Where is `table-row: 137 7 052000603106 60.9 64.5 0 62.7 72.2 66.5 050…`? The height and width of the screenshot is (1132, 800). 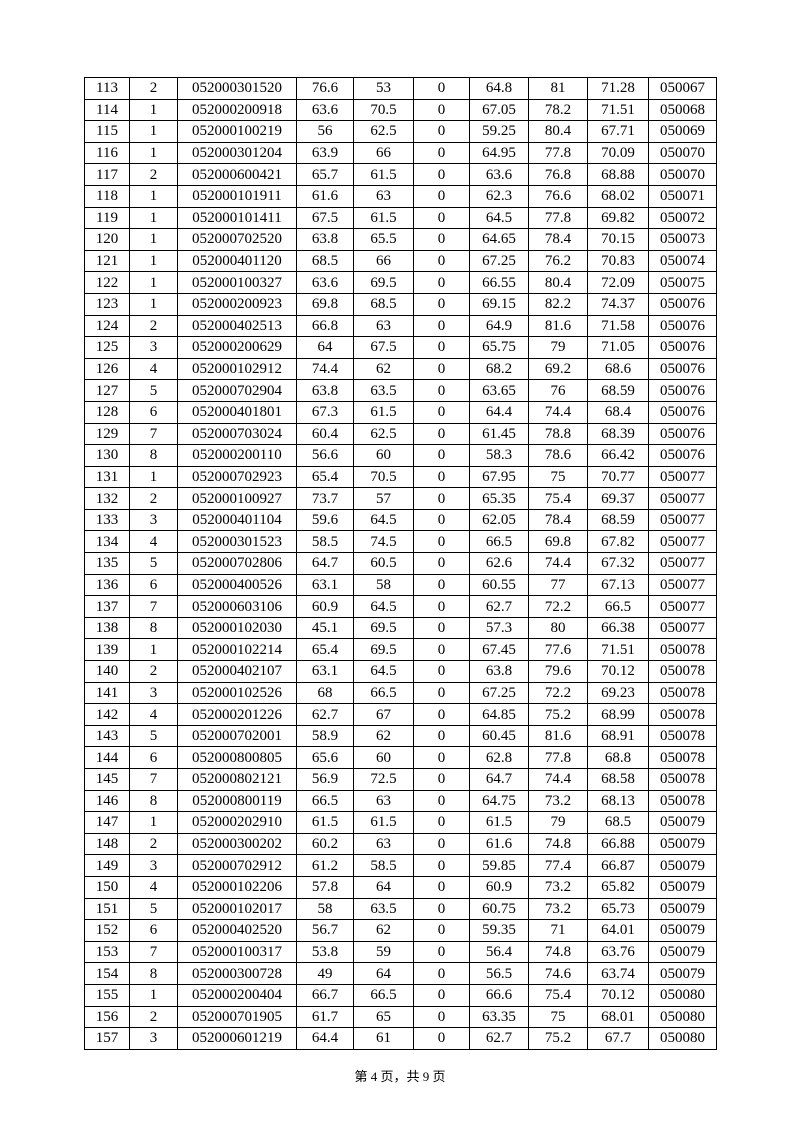 table-row: 137 7 052000603106 60.9 64.5 0 62.7 72.2 66.5 050… is located at coordinates (400, 606).